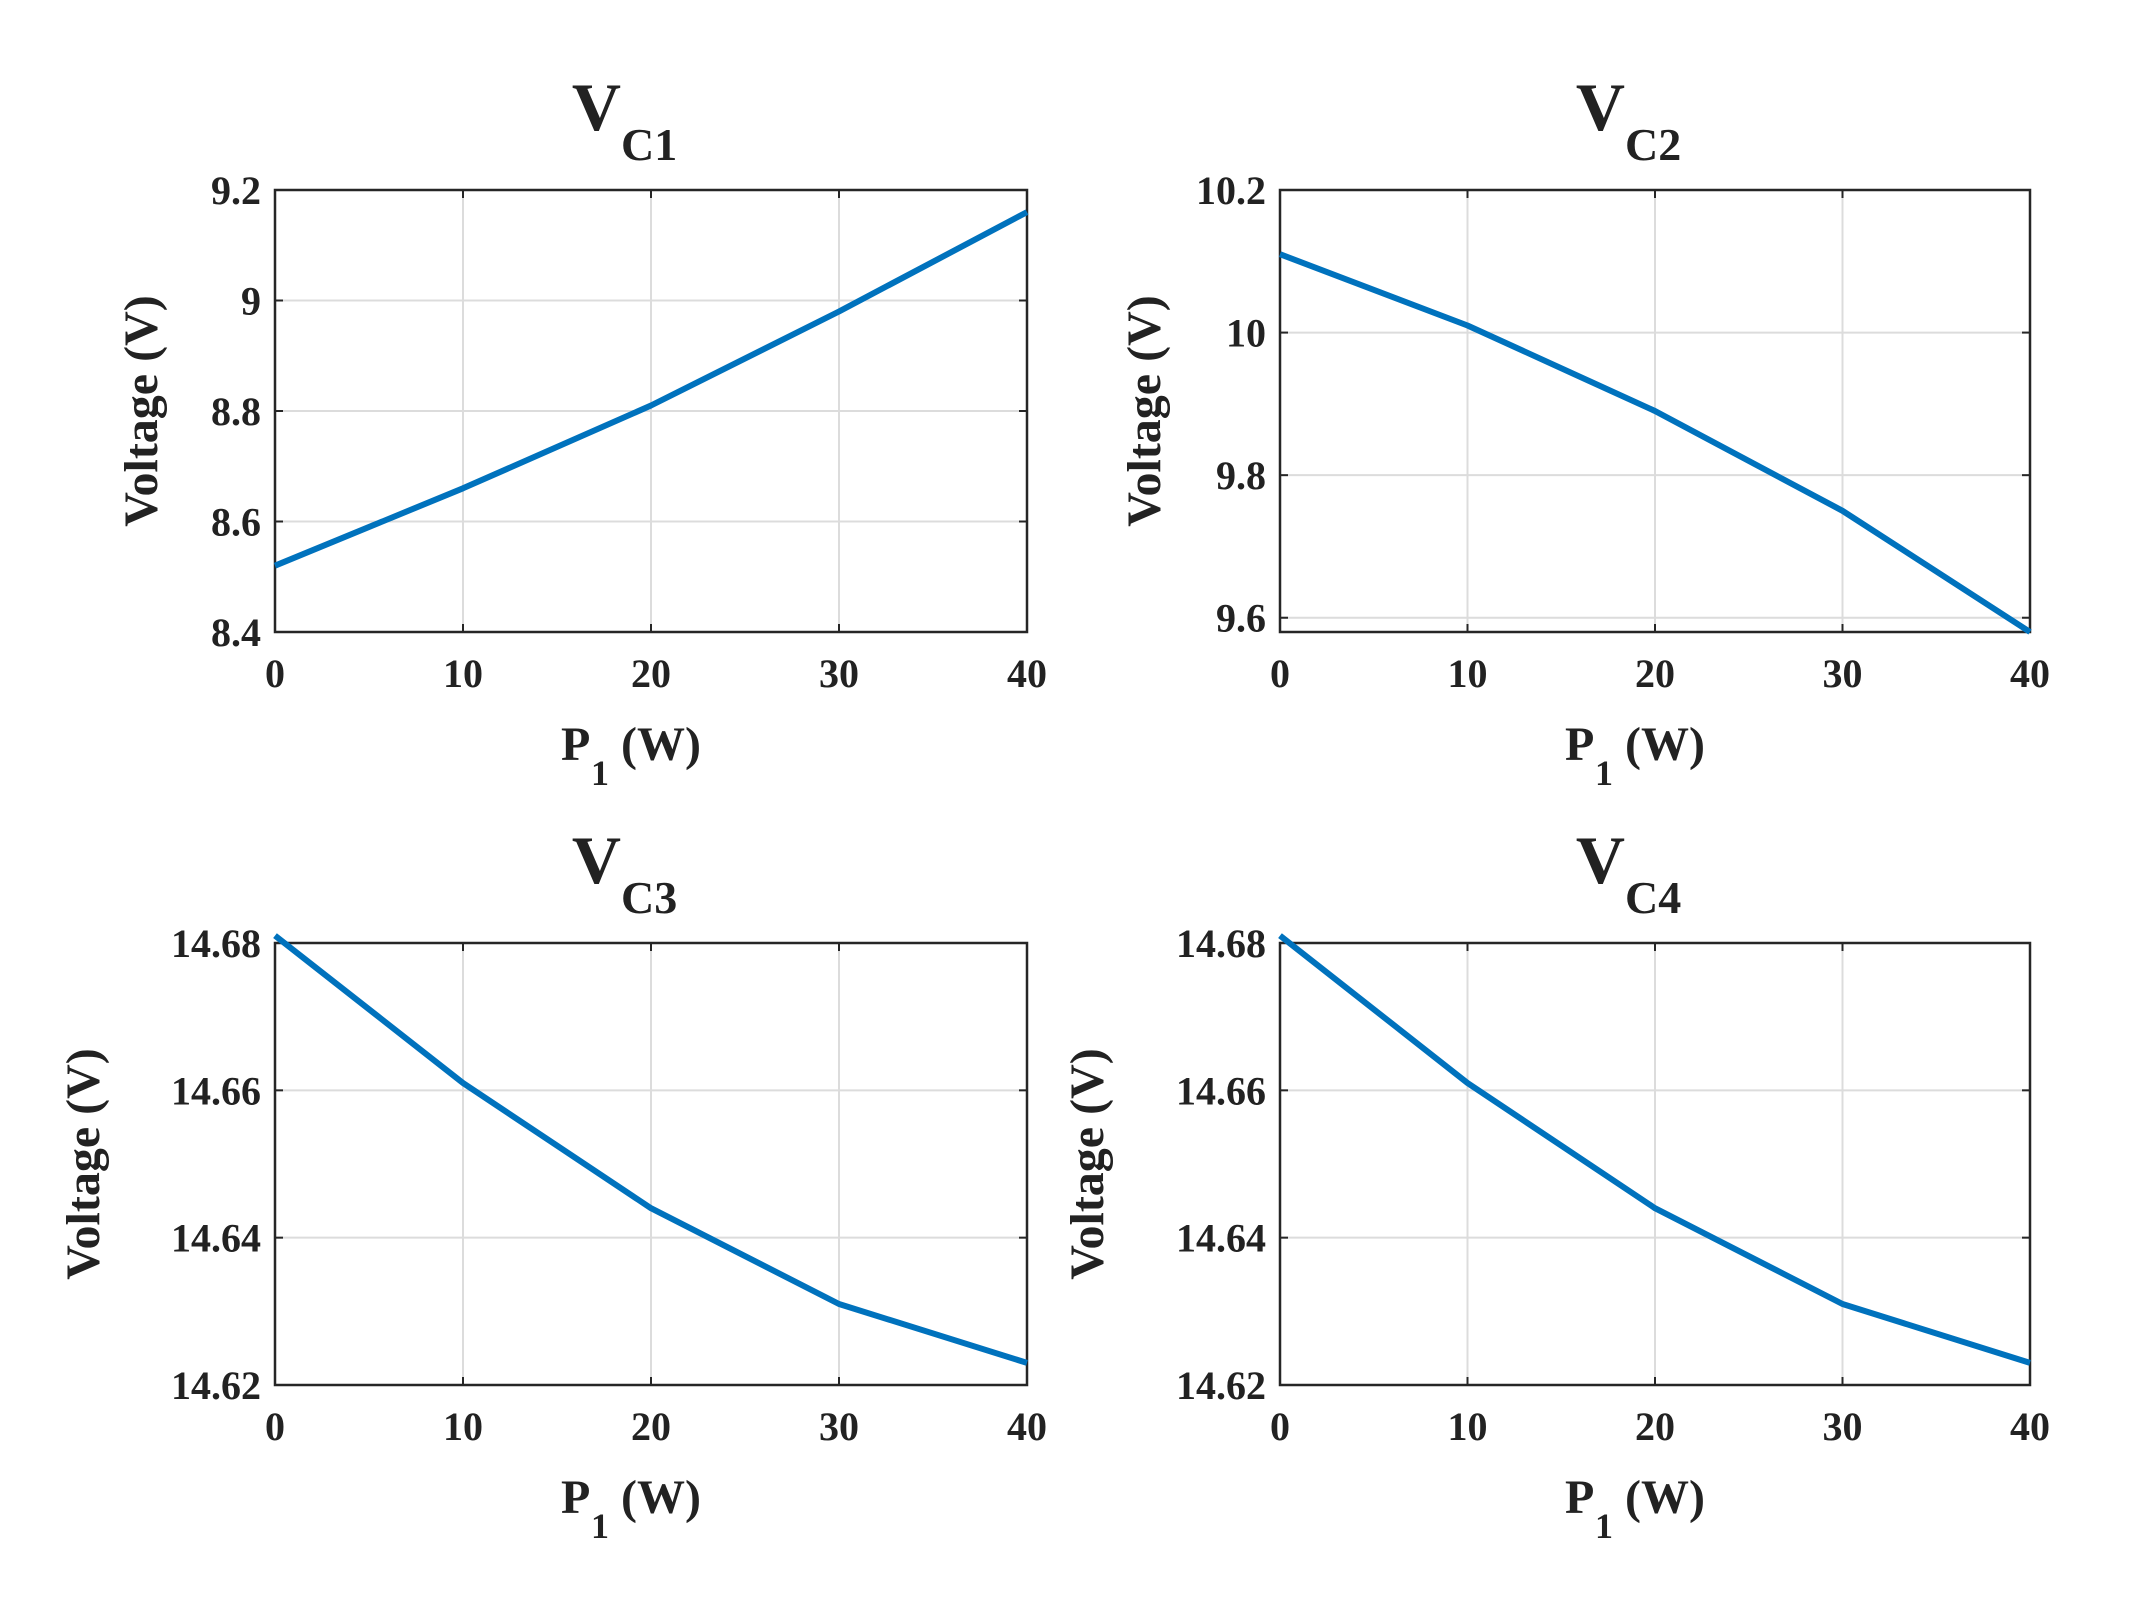 The width and height of the screenshot is (2136, 1600). I want to click on y-tick-label: 9.6, so click(1241, 618).